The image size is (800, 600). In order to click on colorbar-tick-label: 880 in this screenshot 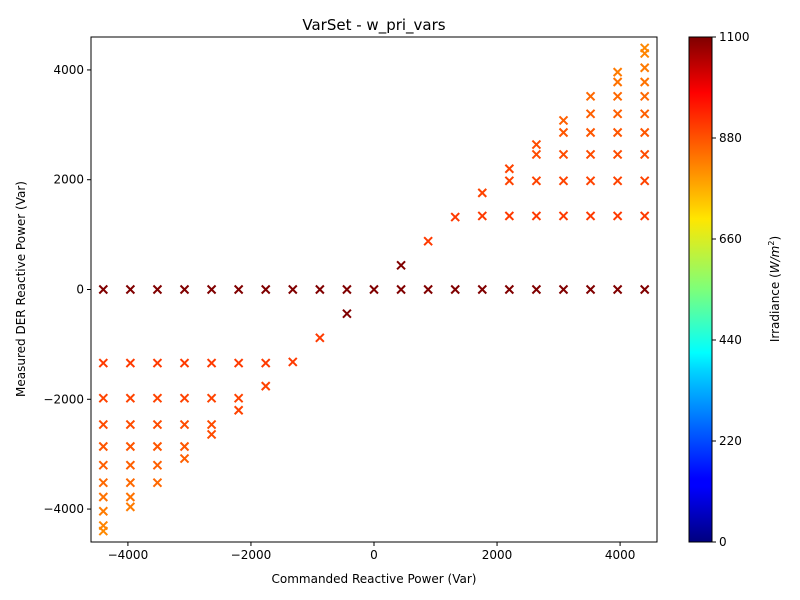, I will do `click(730, 138)`.